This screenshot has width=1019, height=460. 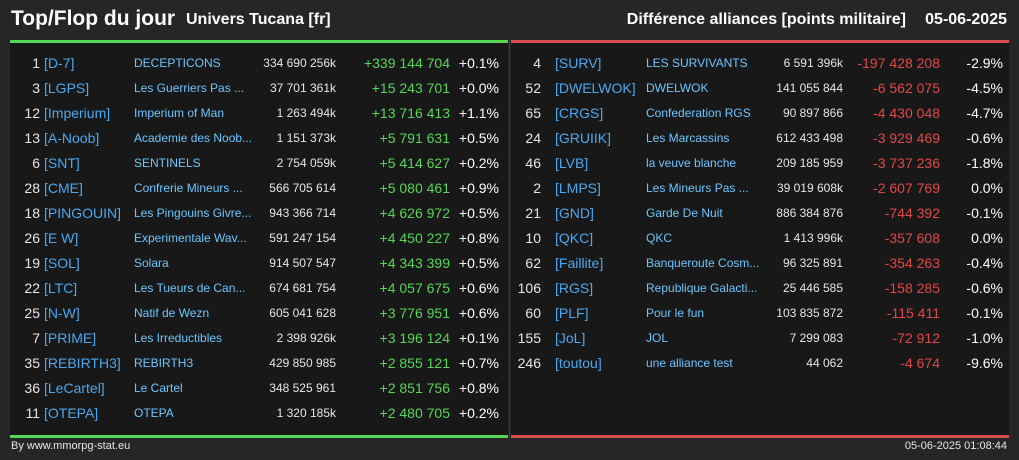 I want to click on alliance-tag: [CME], so click(x=63, y=188).